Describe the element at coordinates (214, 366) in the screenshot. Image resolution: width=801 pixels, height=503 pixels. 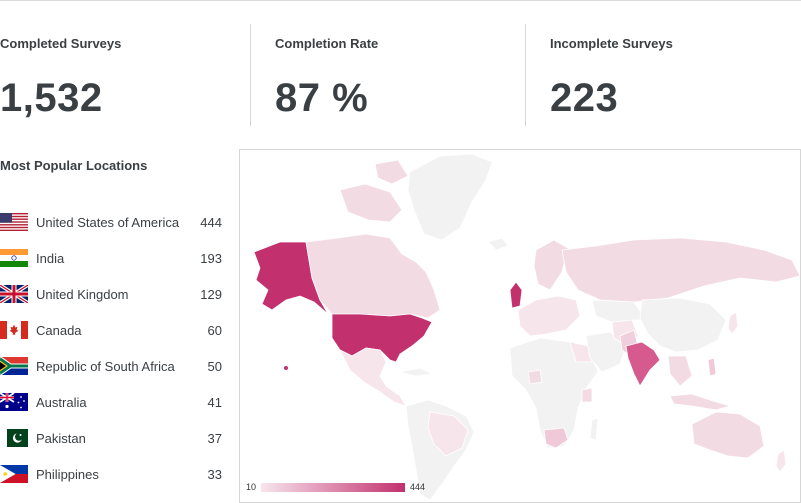
I see `location-count: 50` at that location.